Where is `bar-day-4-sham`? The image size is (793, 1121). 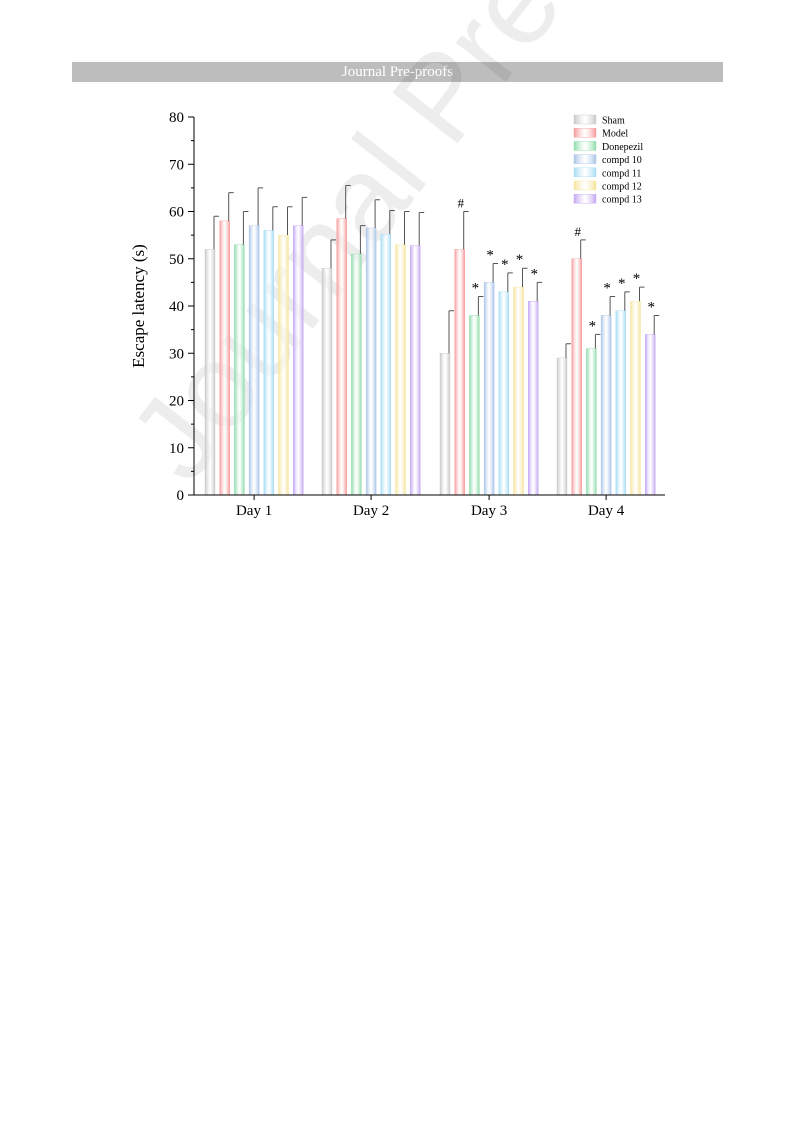
bar-day-4-sham is located at coordinates (562, 426).